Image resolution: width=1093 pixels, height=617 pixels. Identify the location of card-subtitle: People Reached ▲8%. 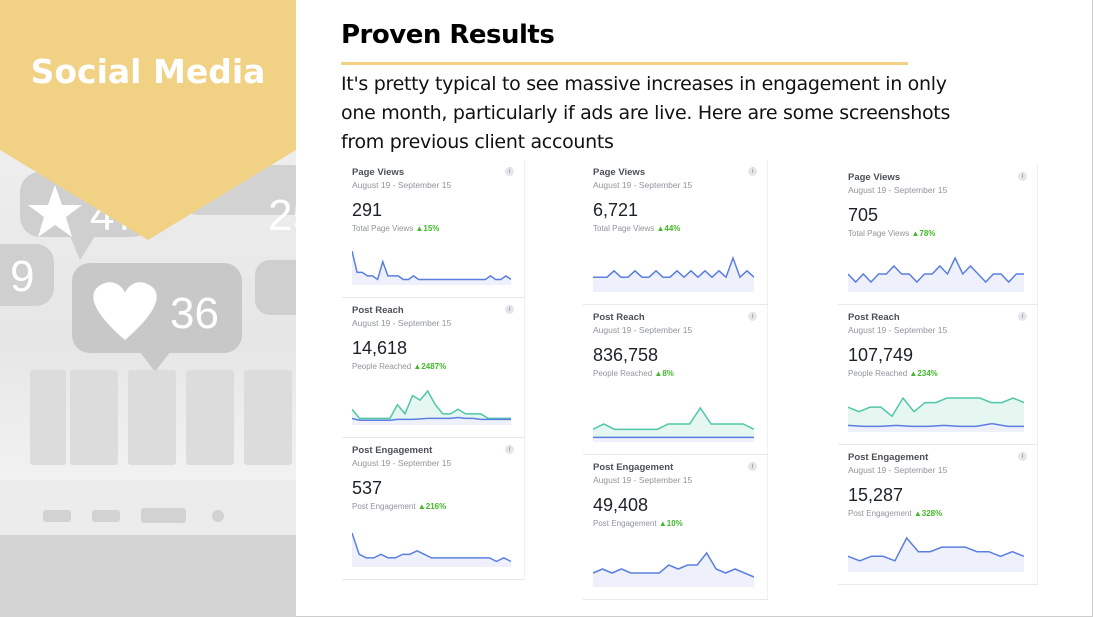
(633, 373).